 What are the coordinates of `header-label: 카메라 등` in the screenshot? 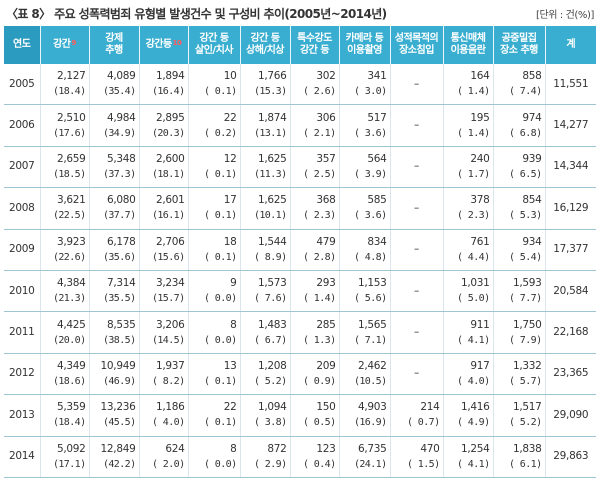 It's located at (364, 38).